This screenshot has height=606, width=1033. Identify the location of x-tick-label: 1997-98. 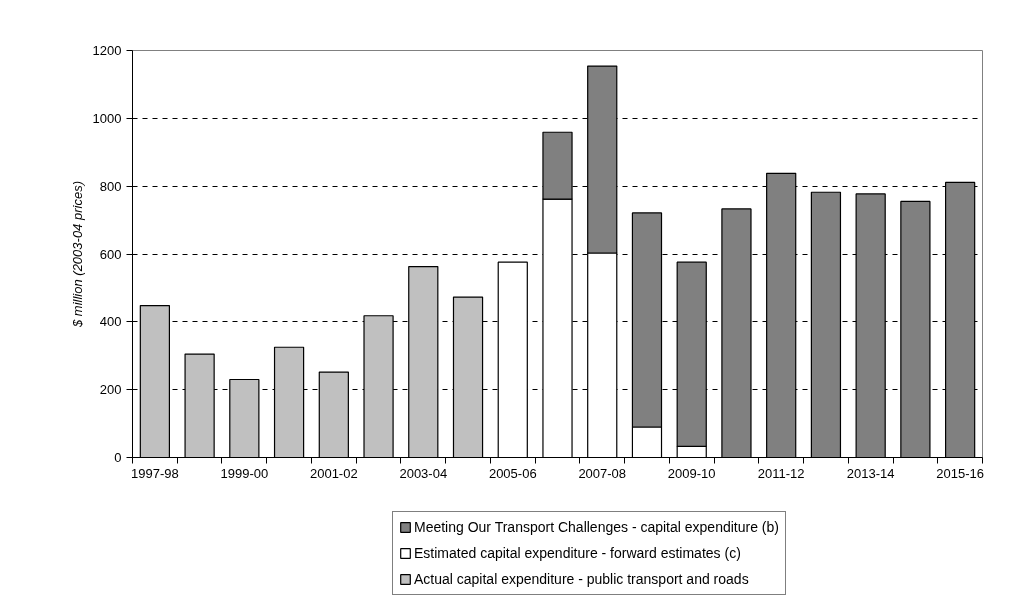
(155, 473).